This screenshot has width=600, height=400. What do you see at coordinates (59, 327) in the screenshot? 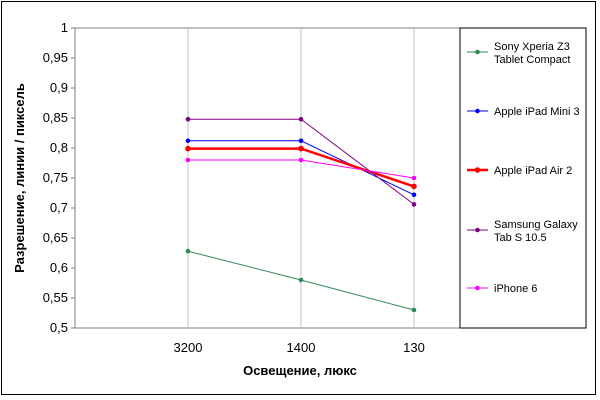
I see `y-tick-label-0: 0,5` at bounding box center [59, 327].